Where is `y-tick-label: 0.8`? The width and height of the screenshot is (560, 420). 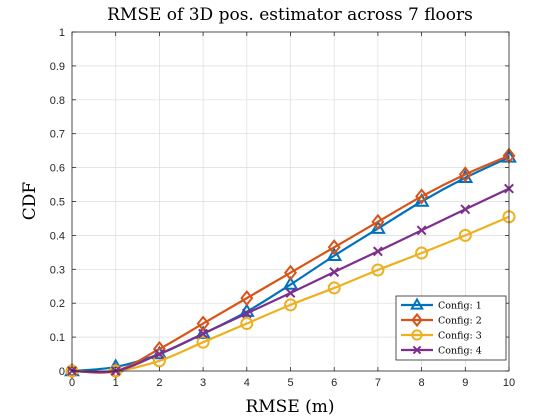
y-tick-label: 0.8 is located at coordinates (57, 101).